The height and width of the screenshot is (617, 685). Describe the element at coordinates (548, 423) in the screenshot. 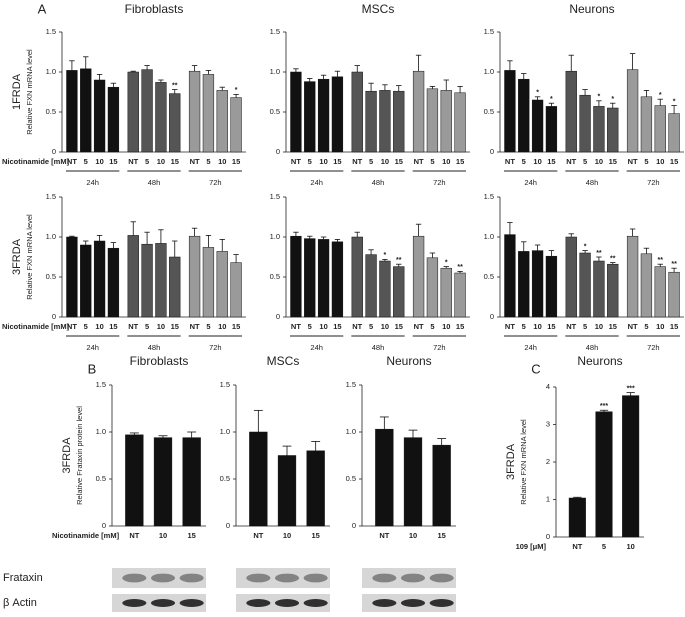

I see `y-tick-label: 3` at that location.